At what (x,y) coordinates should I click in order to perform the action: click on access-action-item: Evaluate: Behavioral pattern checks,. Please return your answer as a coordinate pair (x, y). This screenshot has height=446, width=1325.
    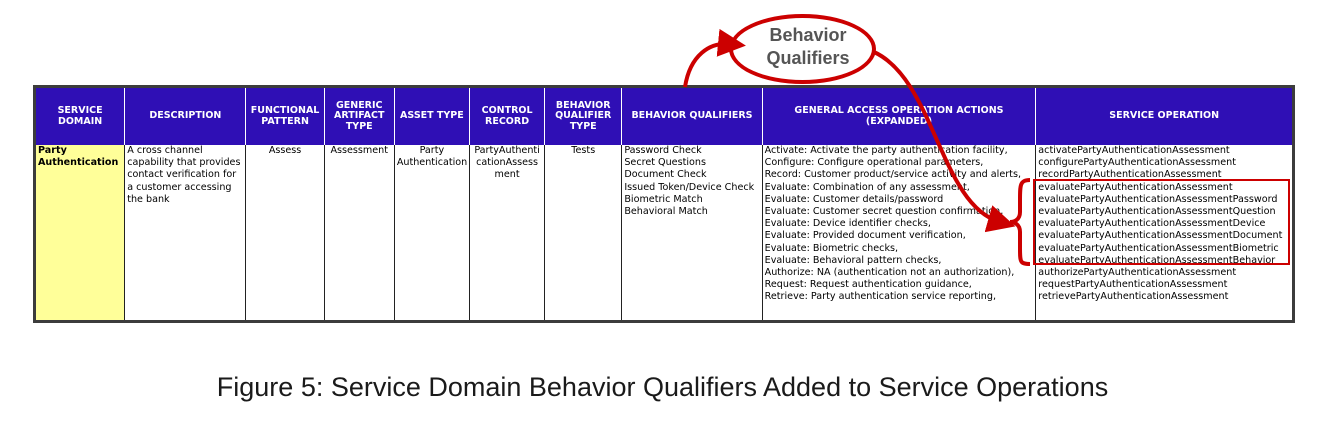
    Looking at the image, I should click on (853, 260).